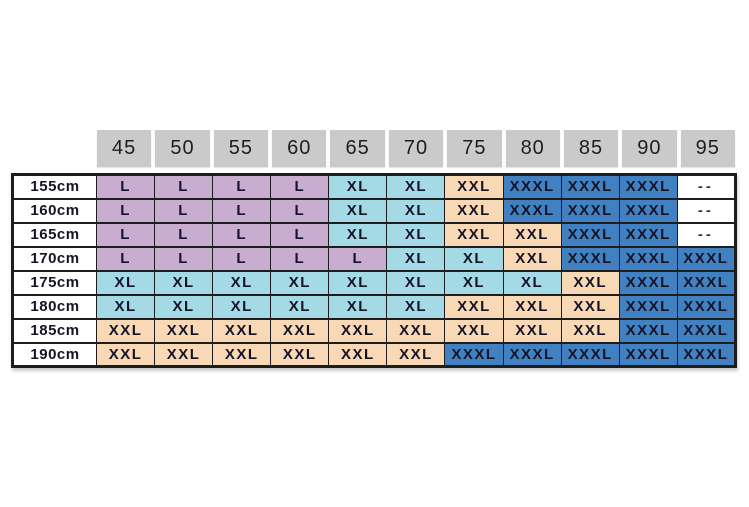 The height and width of the screenshot is (507, 749). Describe the element at coordinates (54, 258) in the screenshot. I see `height-row-header: 170cm` at that location.